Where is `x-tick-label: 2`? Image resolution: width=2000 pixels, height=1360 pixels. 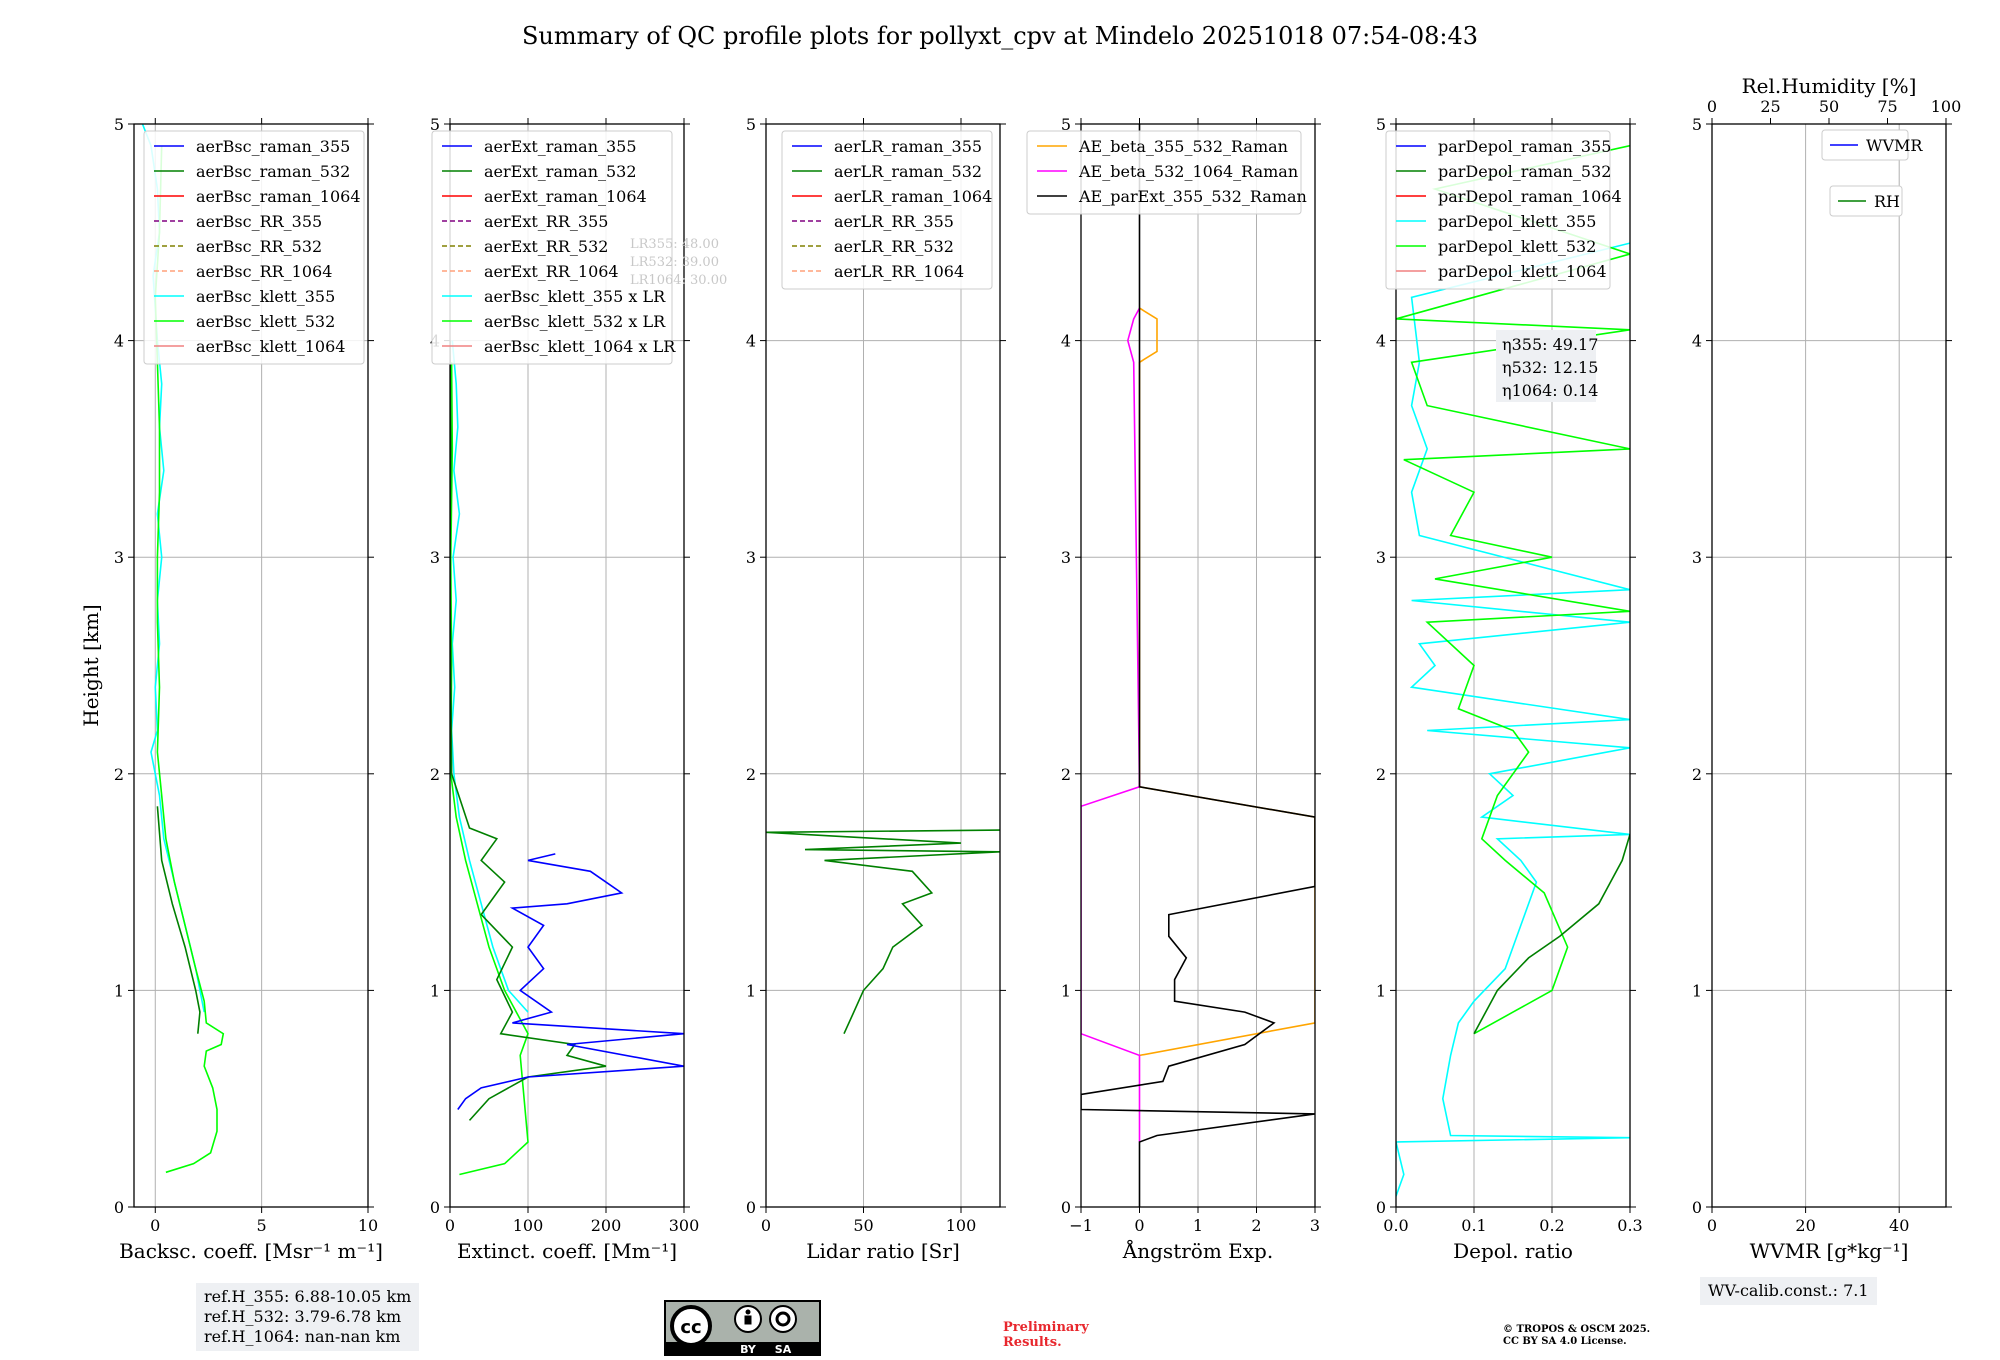
x-tick-label: 2 is located at coordinates (1256, 1225).